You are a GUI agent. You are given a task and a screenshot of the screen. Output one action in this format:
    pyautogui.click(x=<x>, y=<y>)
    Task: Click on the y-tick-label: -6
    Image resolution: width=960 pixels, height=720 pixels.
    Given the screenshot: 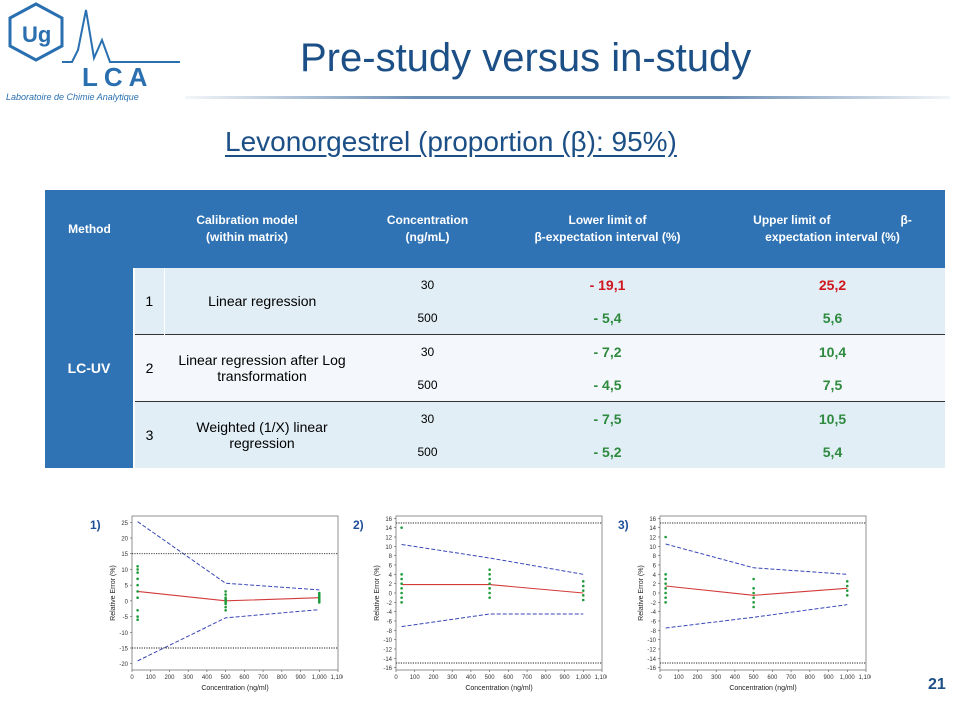 What is the action you would take?
    pyautogui.click(x=390, y=623)
    